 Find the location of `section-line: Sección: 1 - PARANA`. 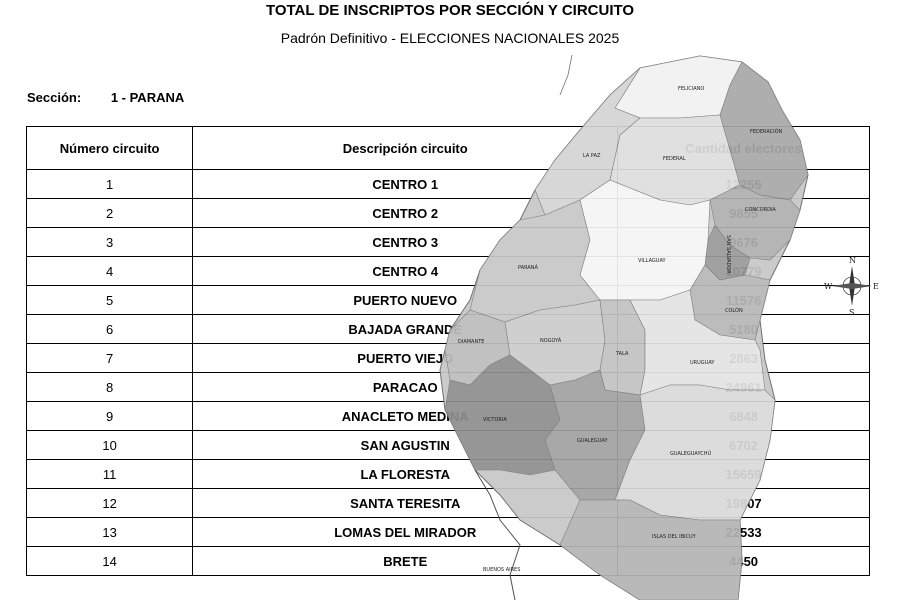

section-line: Sección: 1 - PARANA is located at coordinates (105, 97).